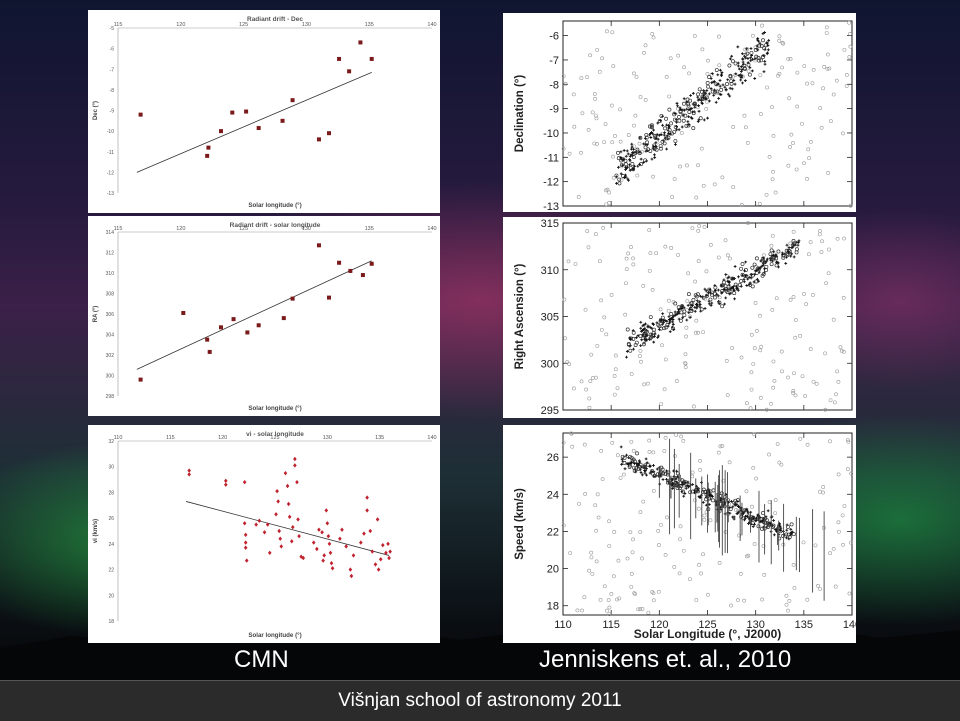  I want to click on x-tick-label: 130, so click(306, 229).